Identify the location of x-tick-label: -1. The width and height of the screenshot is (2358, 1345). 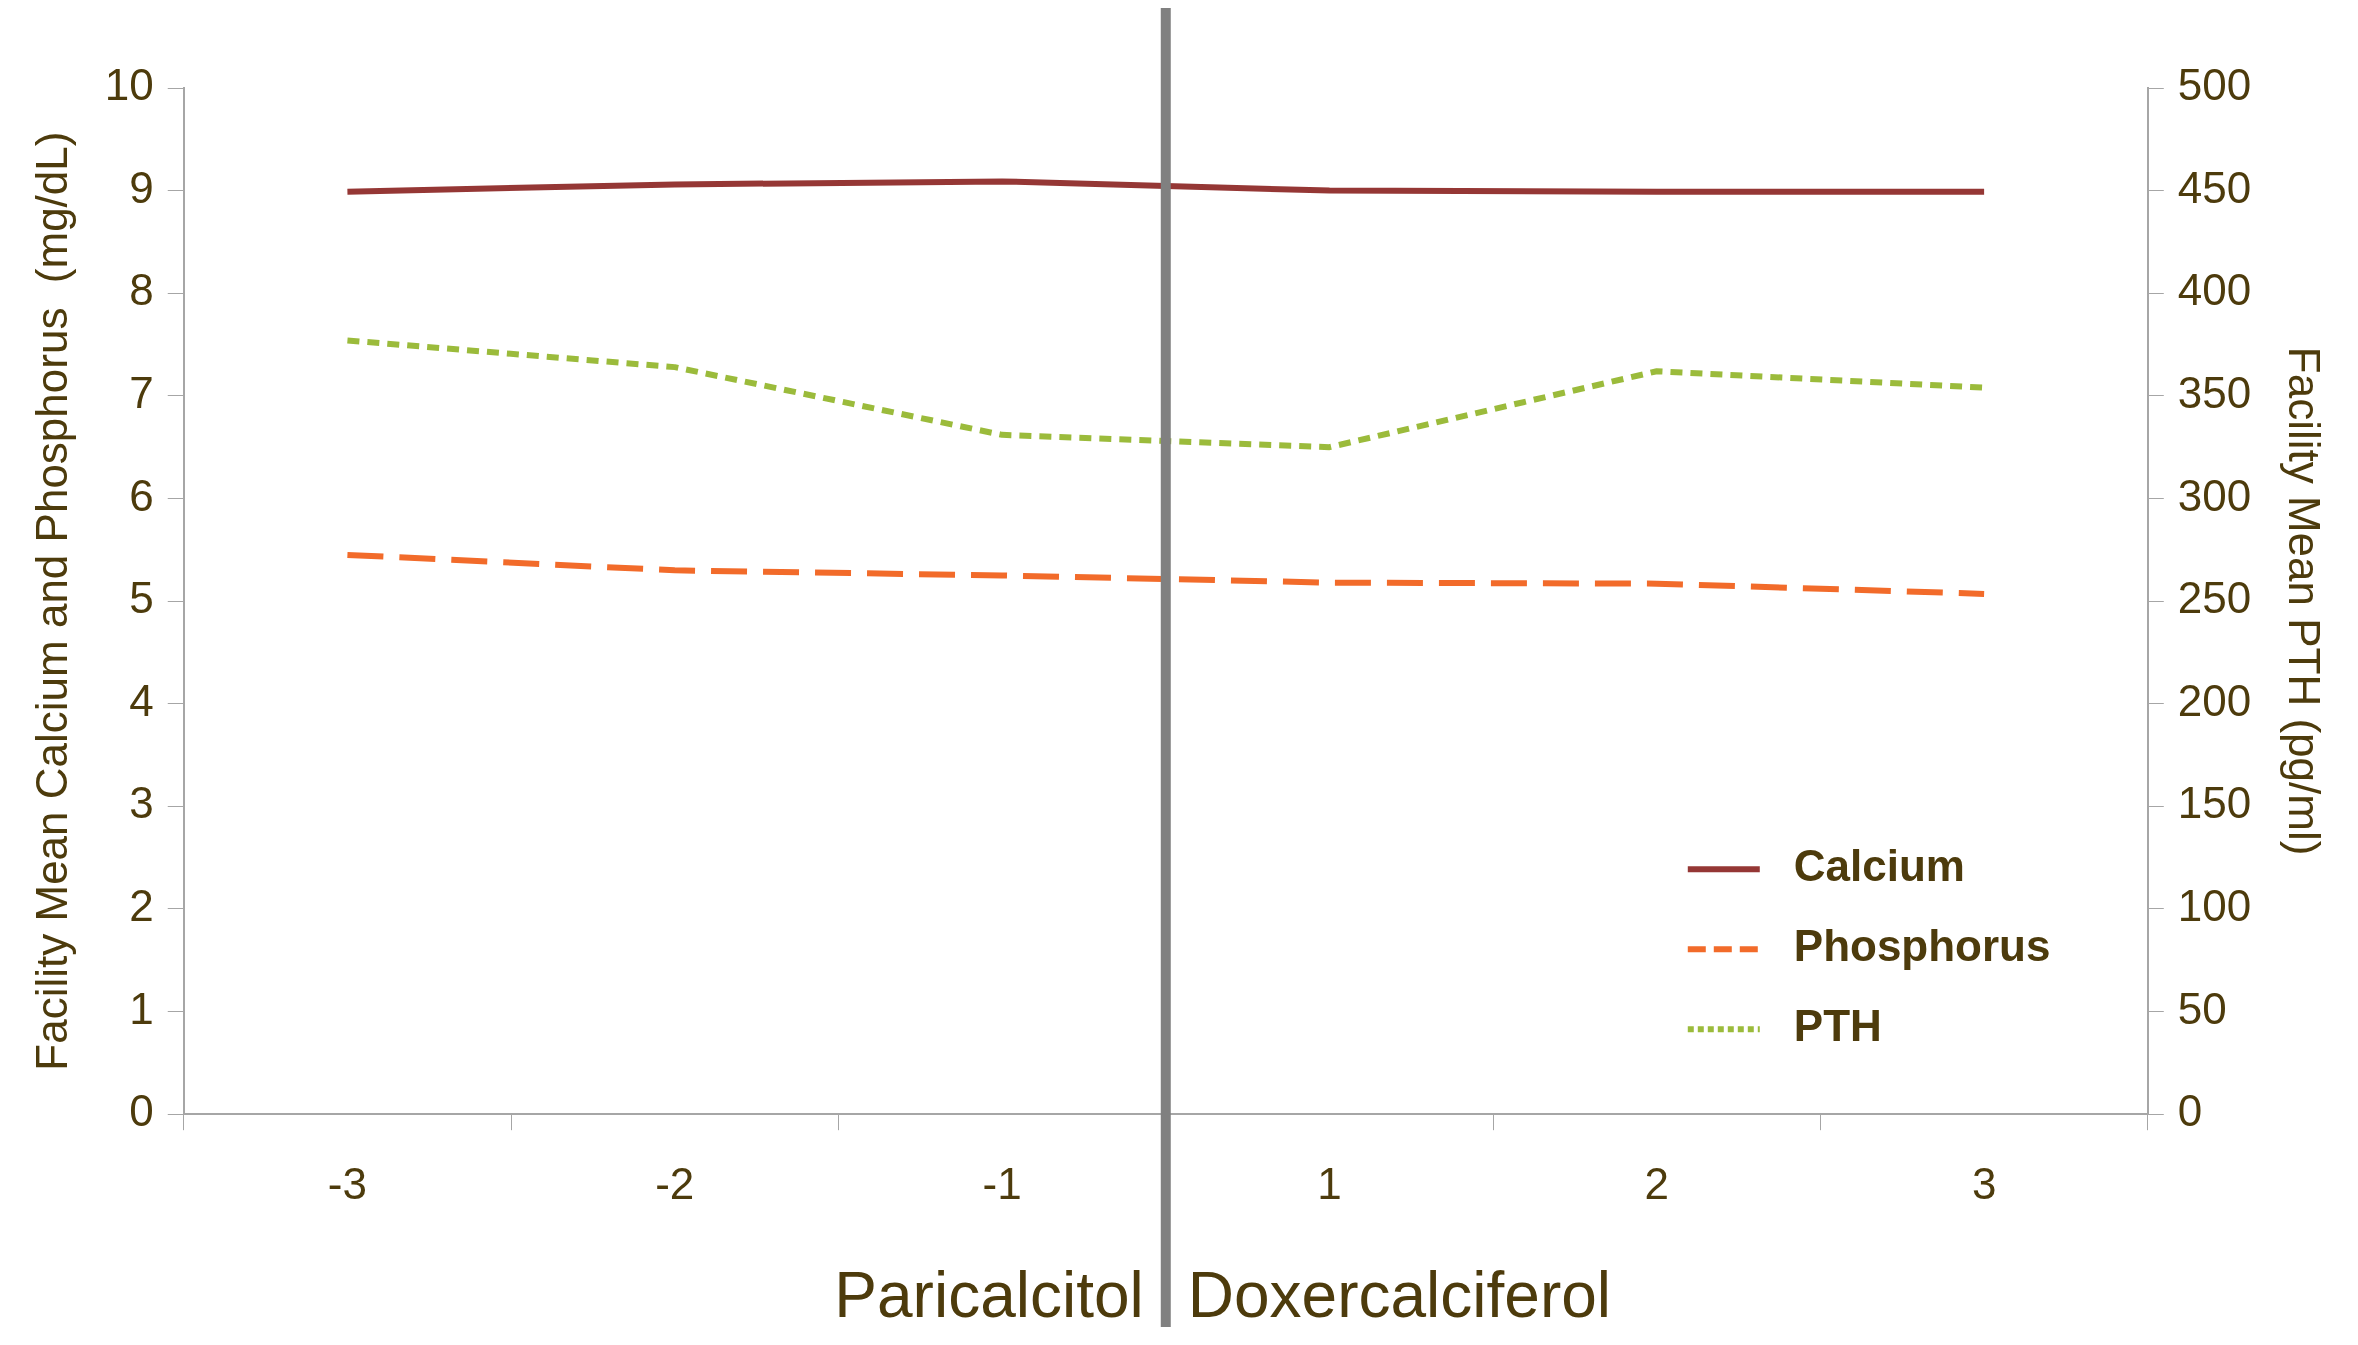
(1002, 1183).